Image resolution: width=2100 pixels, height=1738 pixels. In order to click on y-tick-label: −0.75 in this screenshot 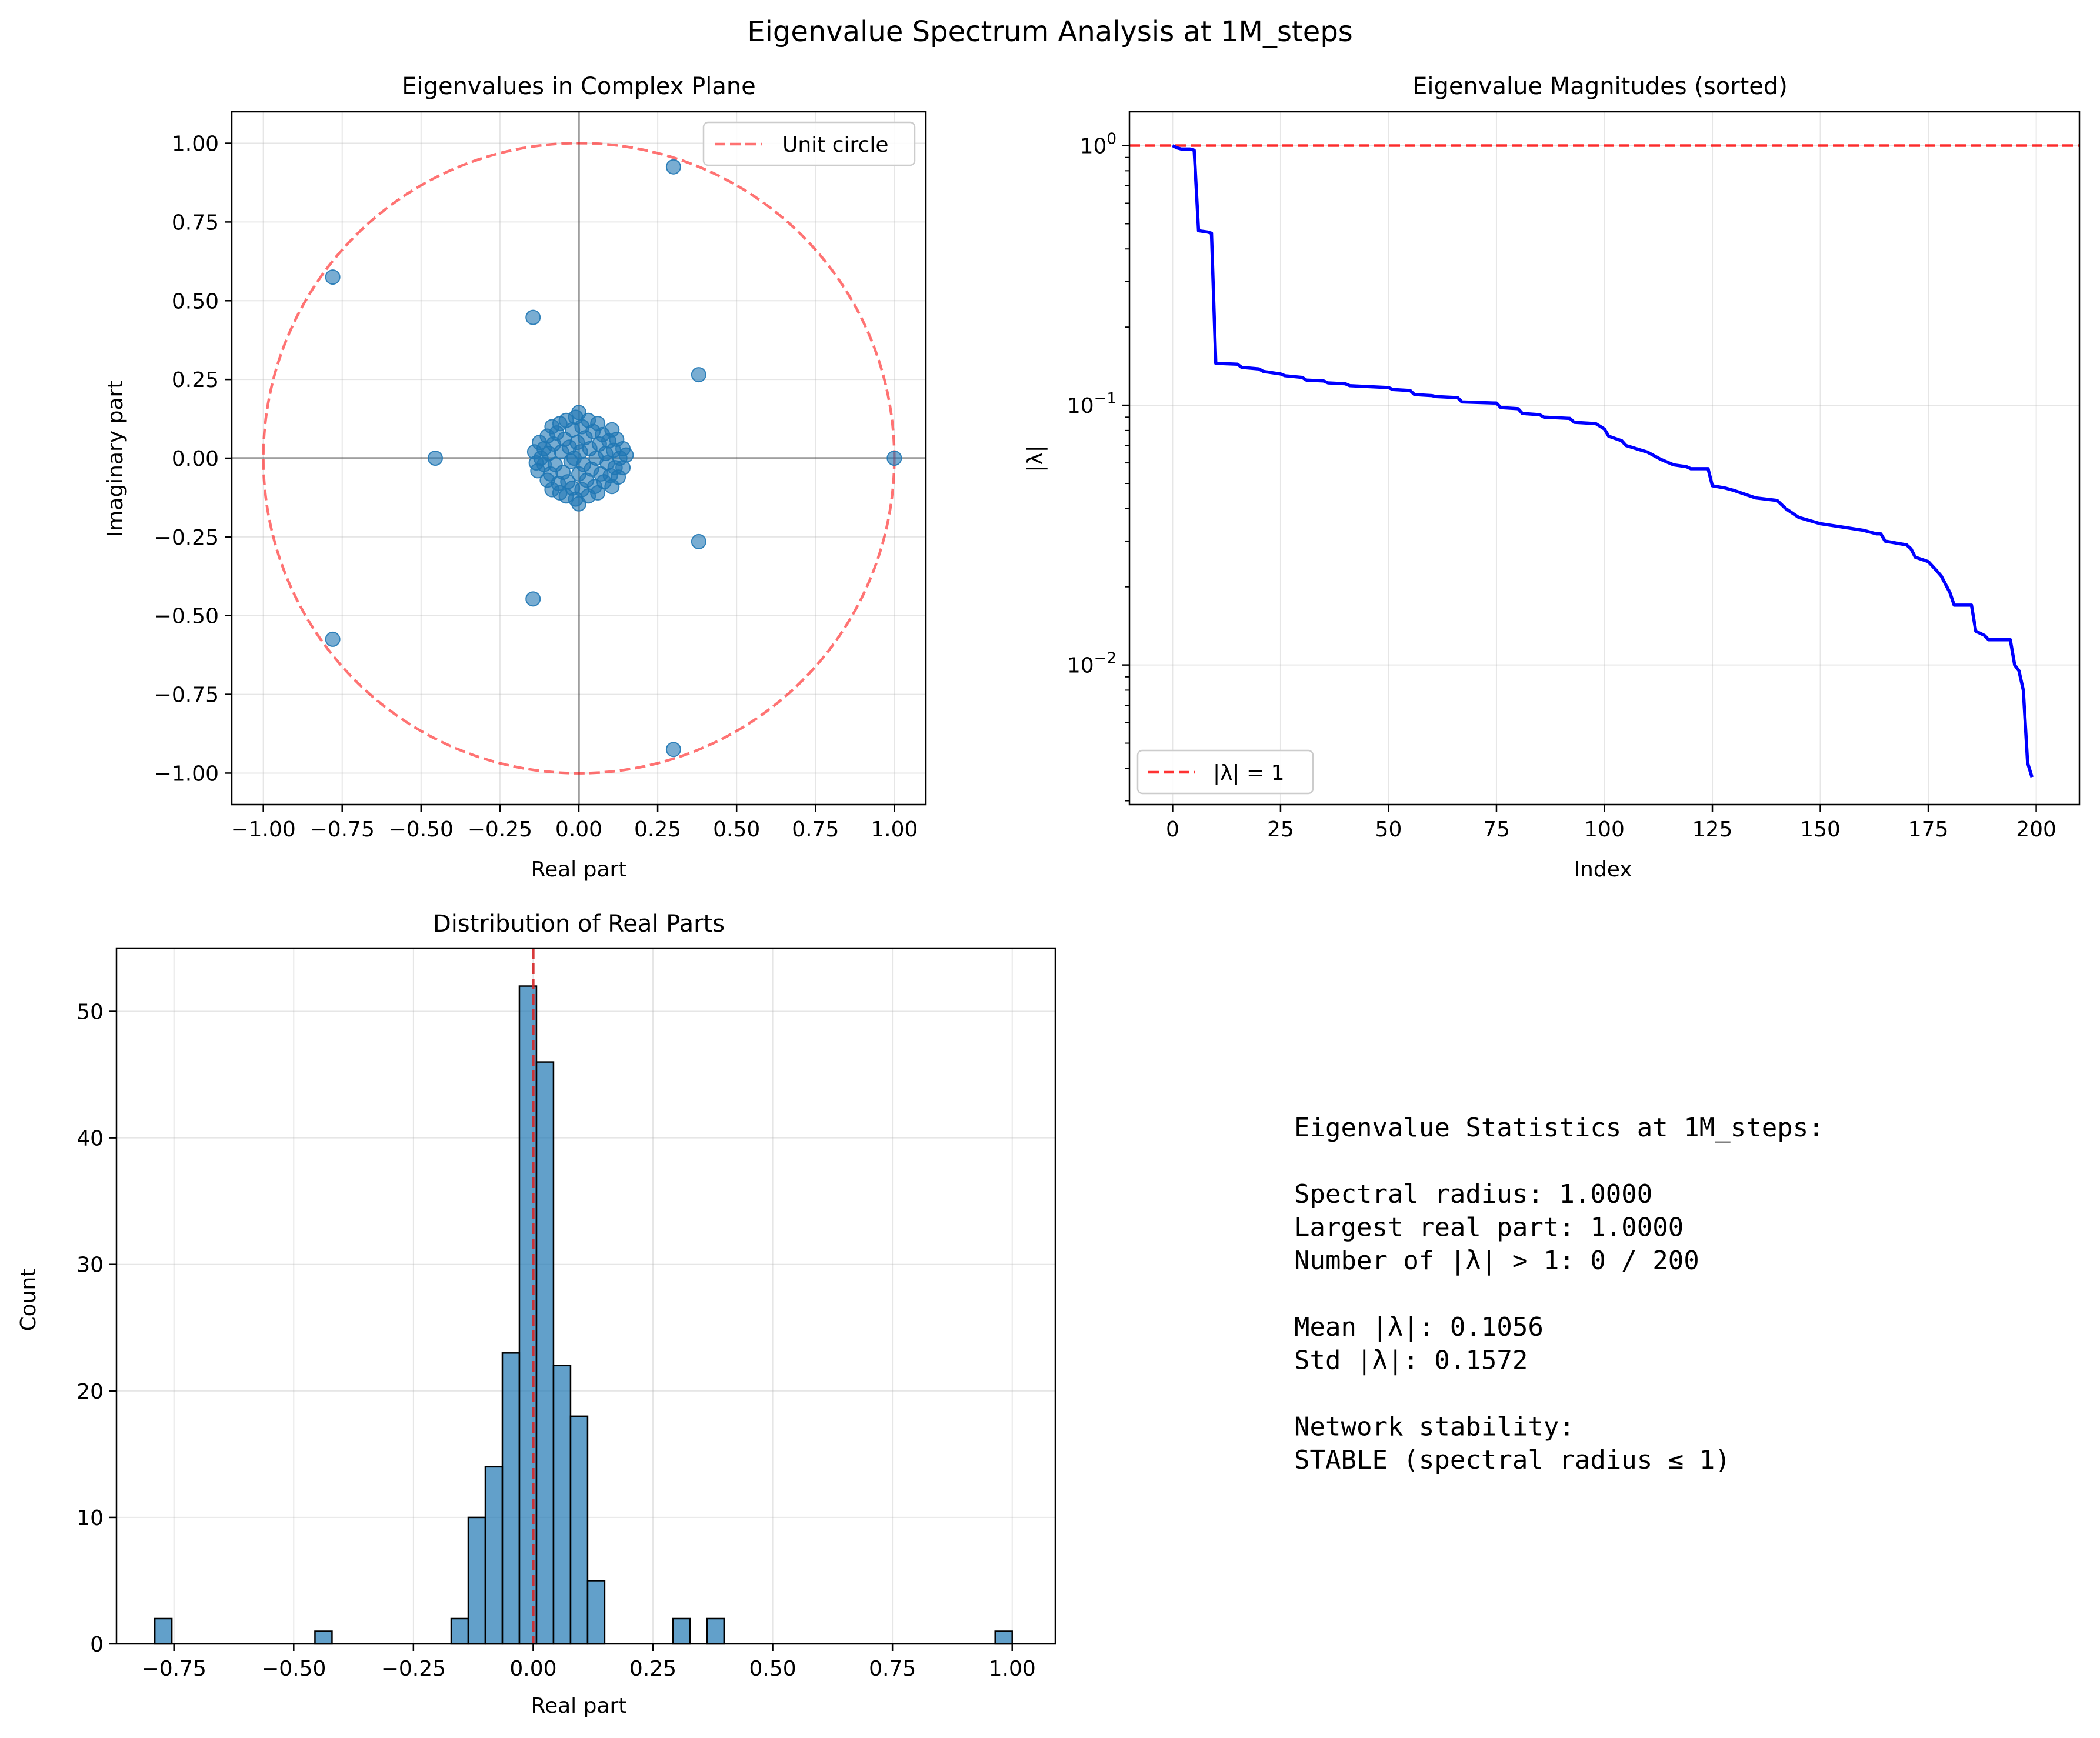, I will do `click(186, 695)`.